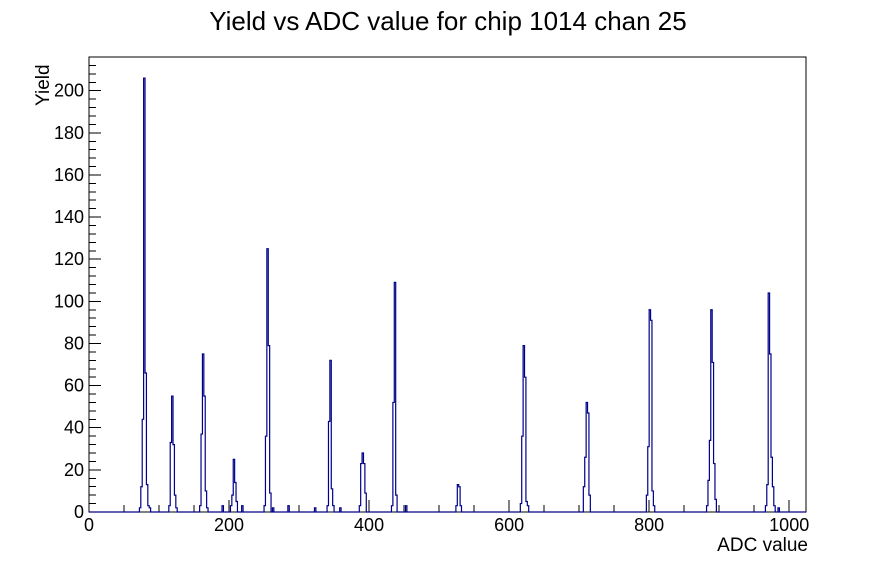 This screenshot has width=896, height=572. I want to click on y-tick-label: 80, so click(74, 343).